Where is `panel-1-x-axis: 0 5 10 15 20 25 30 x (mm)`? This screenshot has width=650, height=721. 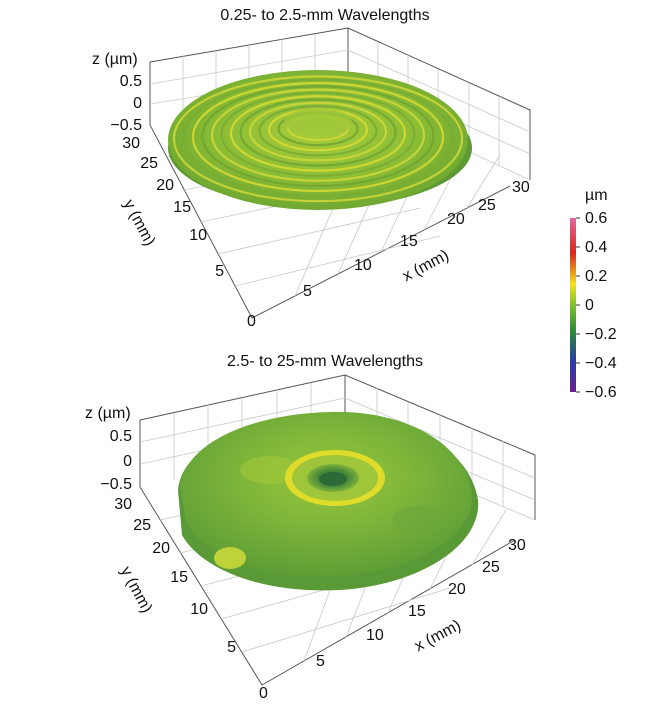 panel-1-x-axis: 0 5 10 15 20 25 30 x (mm) is located at coordinates (388, 254).